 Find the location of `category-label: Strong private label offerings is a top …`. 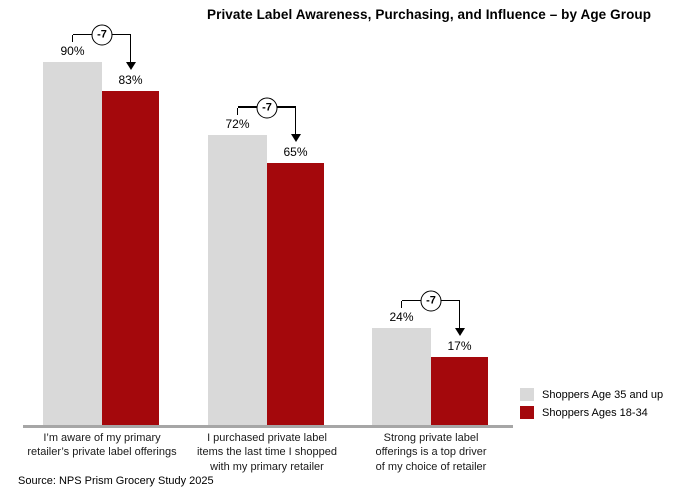

category-label: Strong private label offerings is a top … is located at coordinates (431, 452).